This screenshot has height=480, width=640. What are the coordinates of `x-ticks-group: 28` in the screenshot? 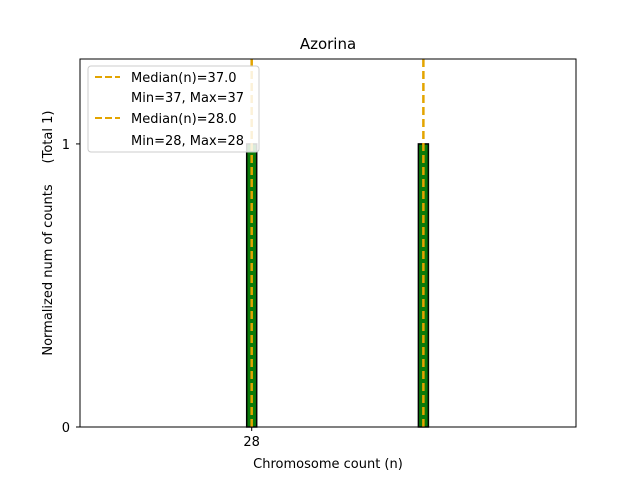 It's located at (251, 438).